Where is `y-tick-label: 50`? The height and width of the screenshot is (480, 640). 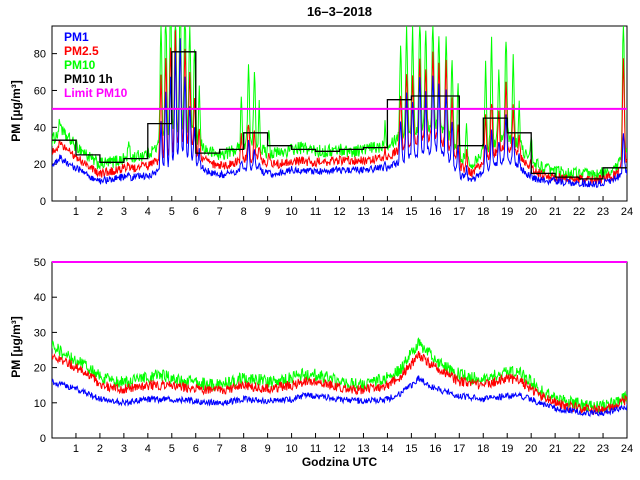
y-tick-label: 50 is located at coordinates (40, 263).